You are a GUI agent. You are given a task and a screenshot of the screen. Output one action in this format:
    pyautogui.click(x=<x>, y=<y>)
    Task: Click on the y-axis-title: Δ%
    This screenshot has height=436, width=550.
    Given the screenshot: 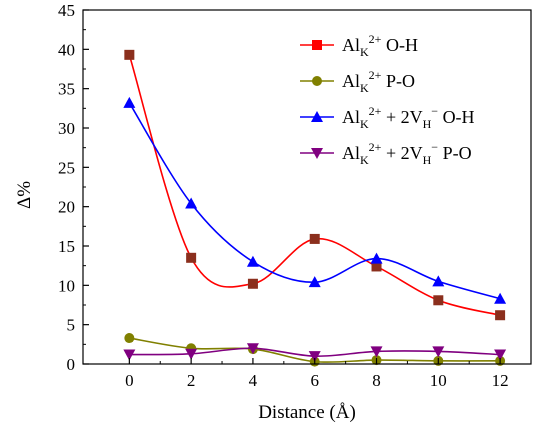 What is the action you would take?
    pyautogui.click(x=24, y=195)
    